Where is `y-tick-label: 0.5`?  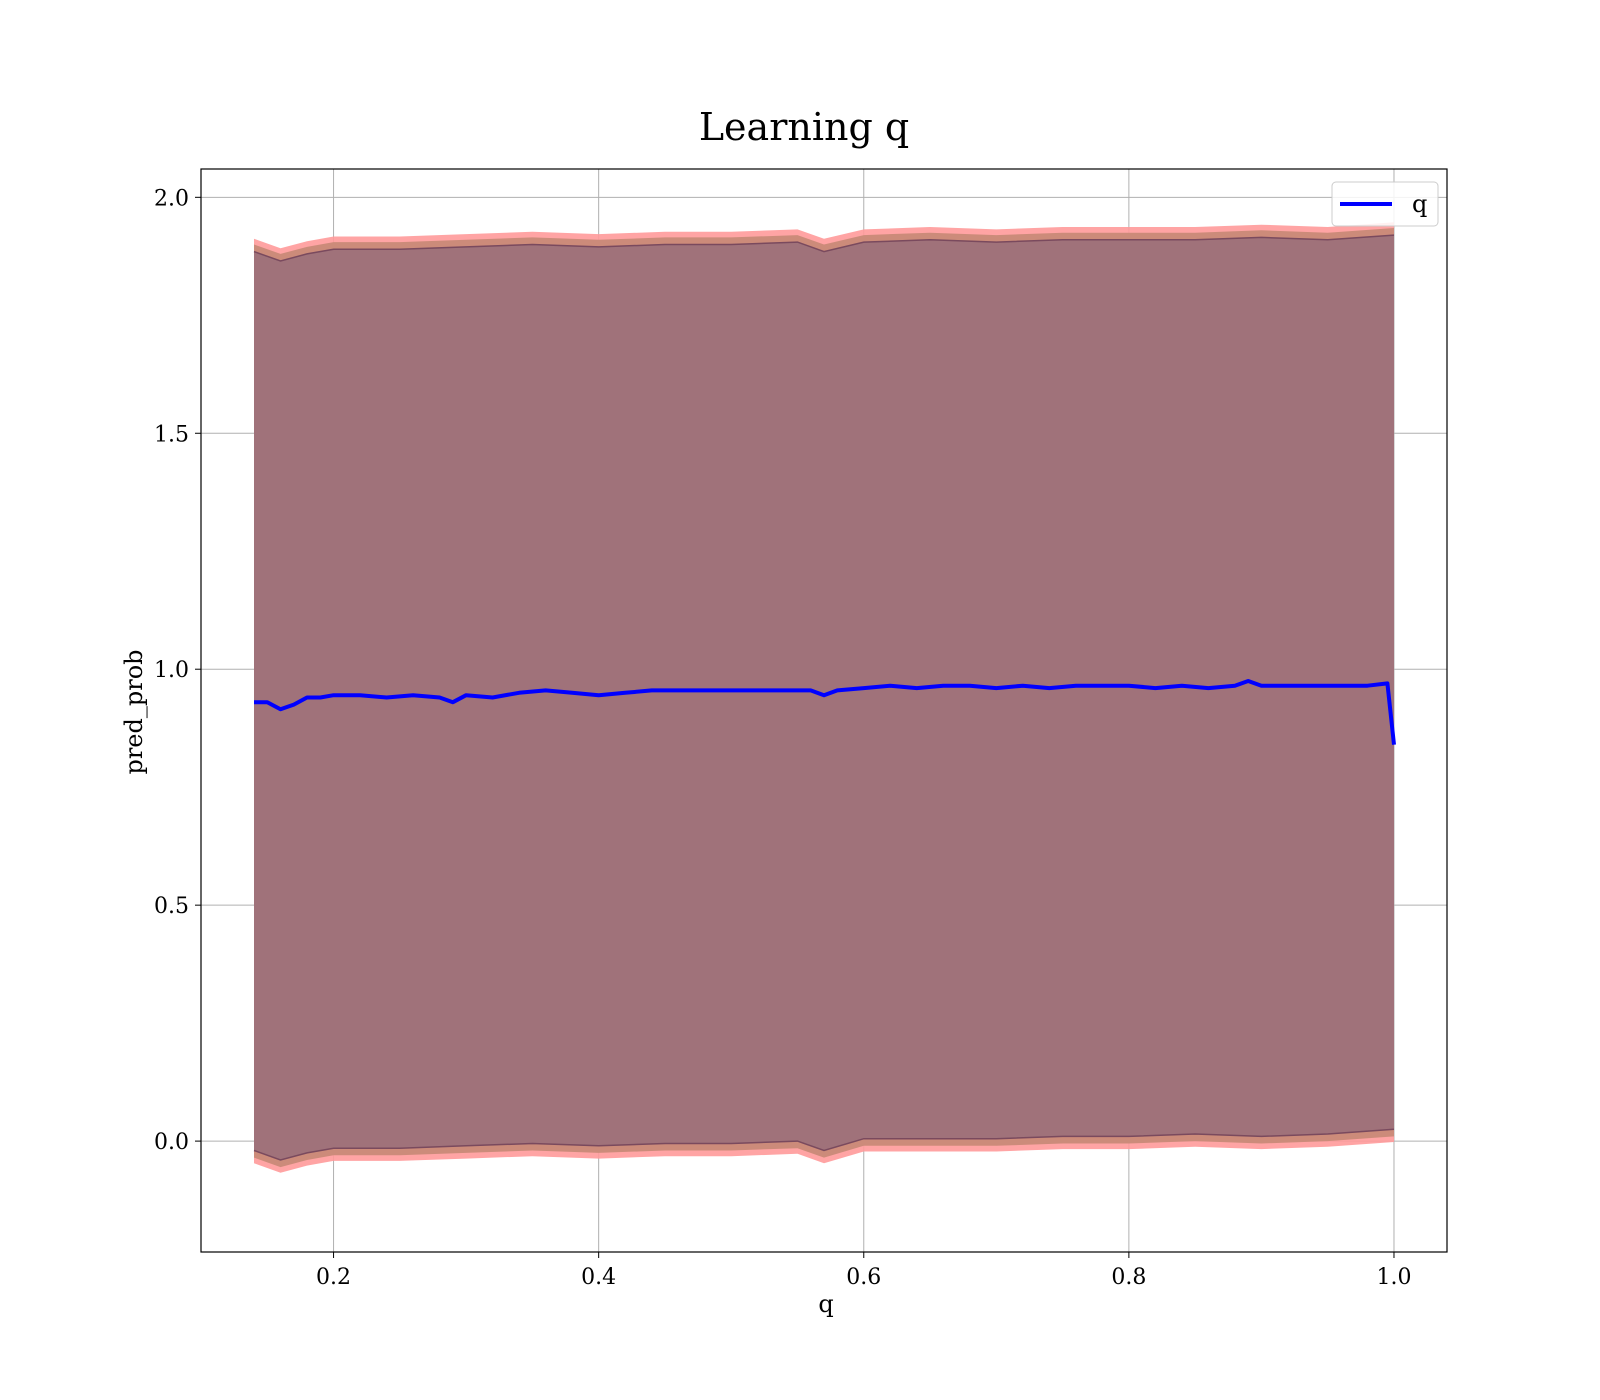
y-tick-label: 0.5 is located at coordinates (171, 906).